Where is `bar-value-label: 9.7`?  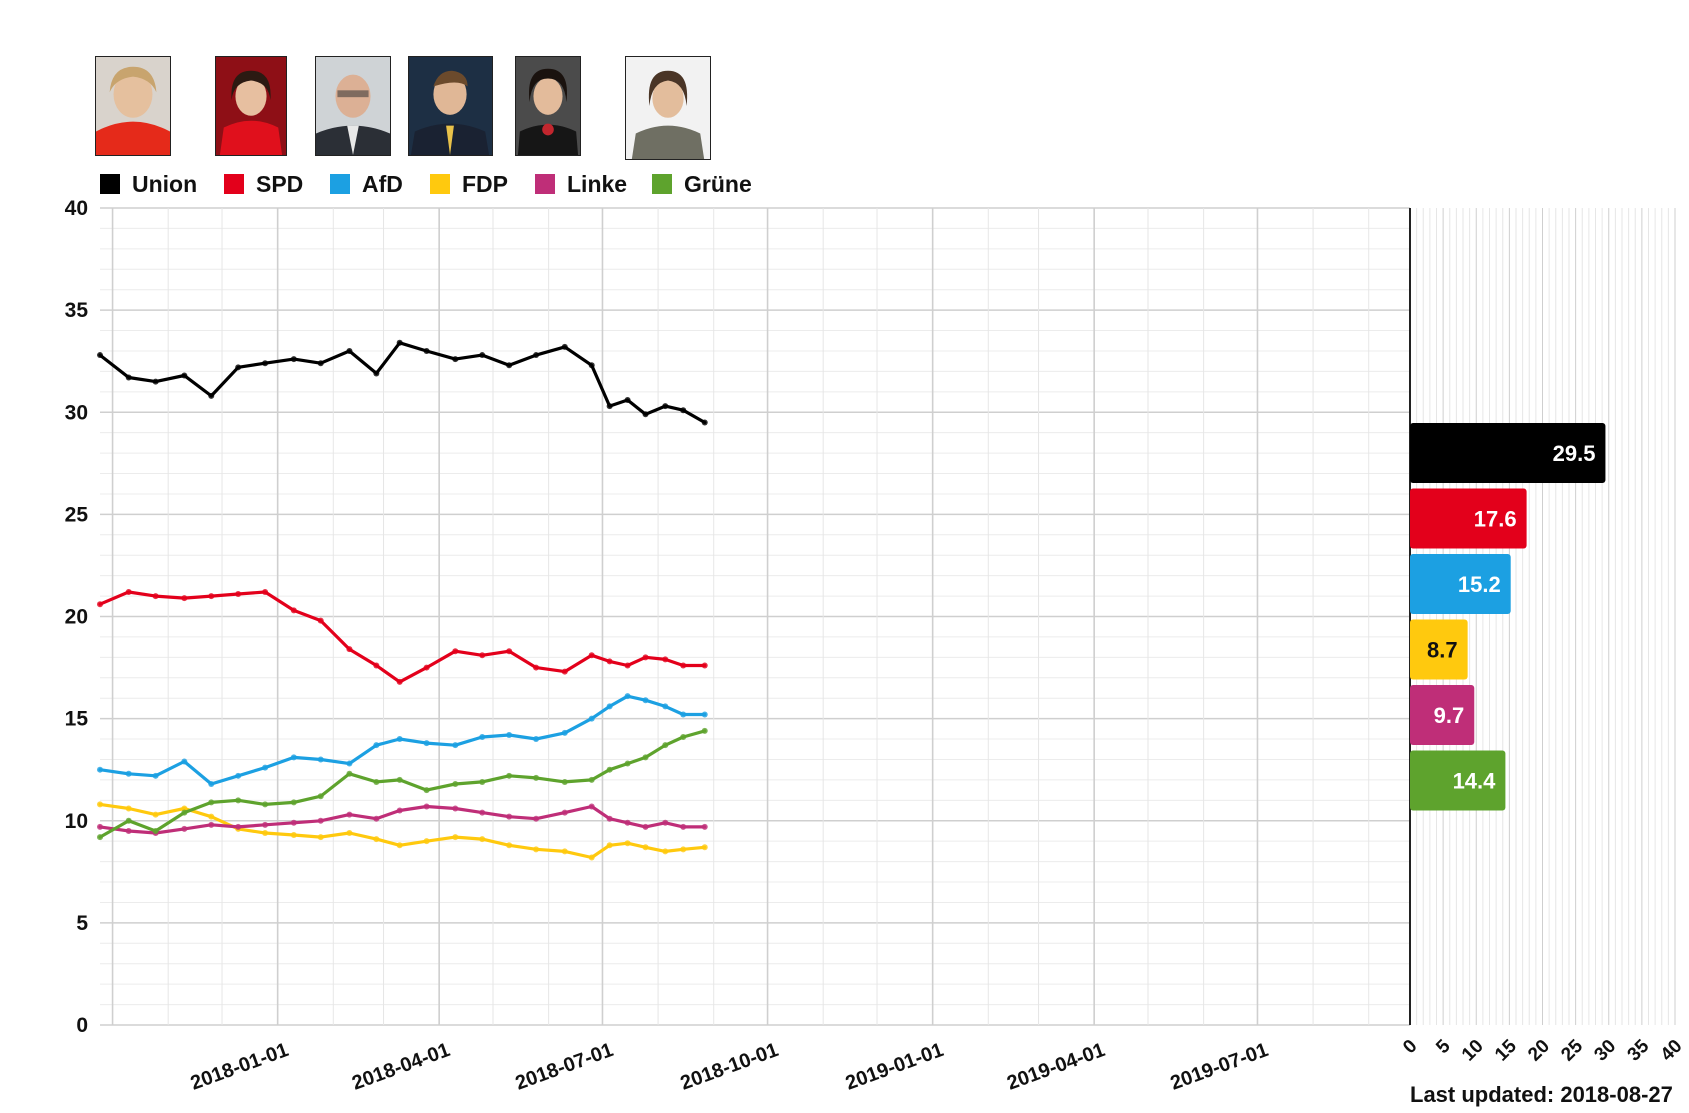
bar-value-label: 9.7 is located at coordinates (1449, 715).